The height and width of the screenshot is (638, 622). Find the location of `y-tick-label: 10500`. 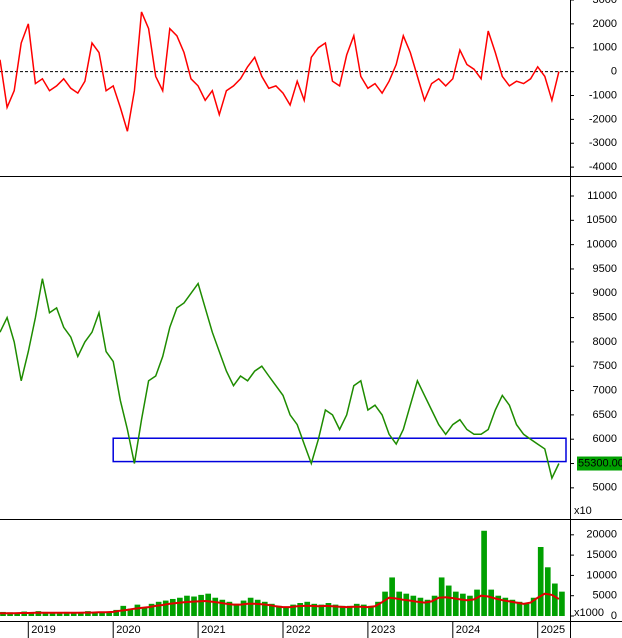

y-tick-label: 10500 is located at coordinates (601, 220).